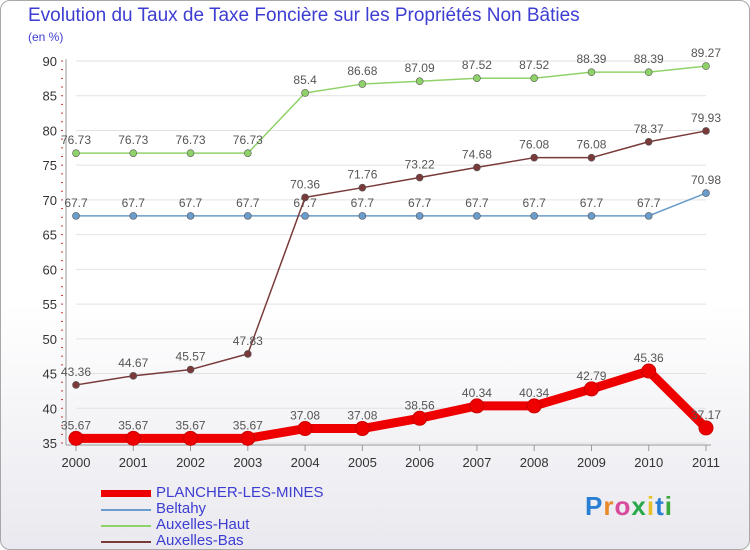  What do you see at coordinates (50, 130) in the screenshot?
I see `y-tick-label: 80` at bounding box center [50, 130].